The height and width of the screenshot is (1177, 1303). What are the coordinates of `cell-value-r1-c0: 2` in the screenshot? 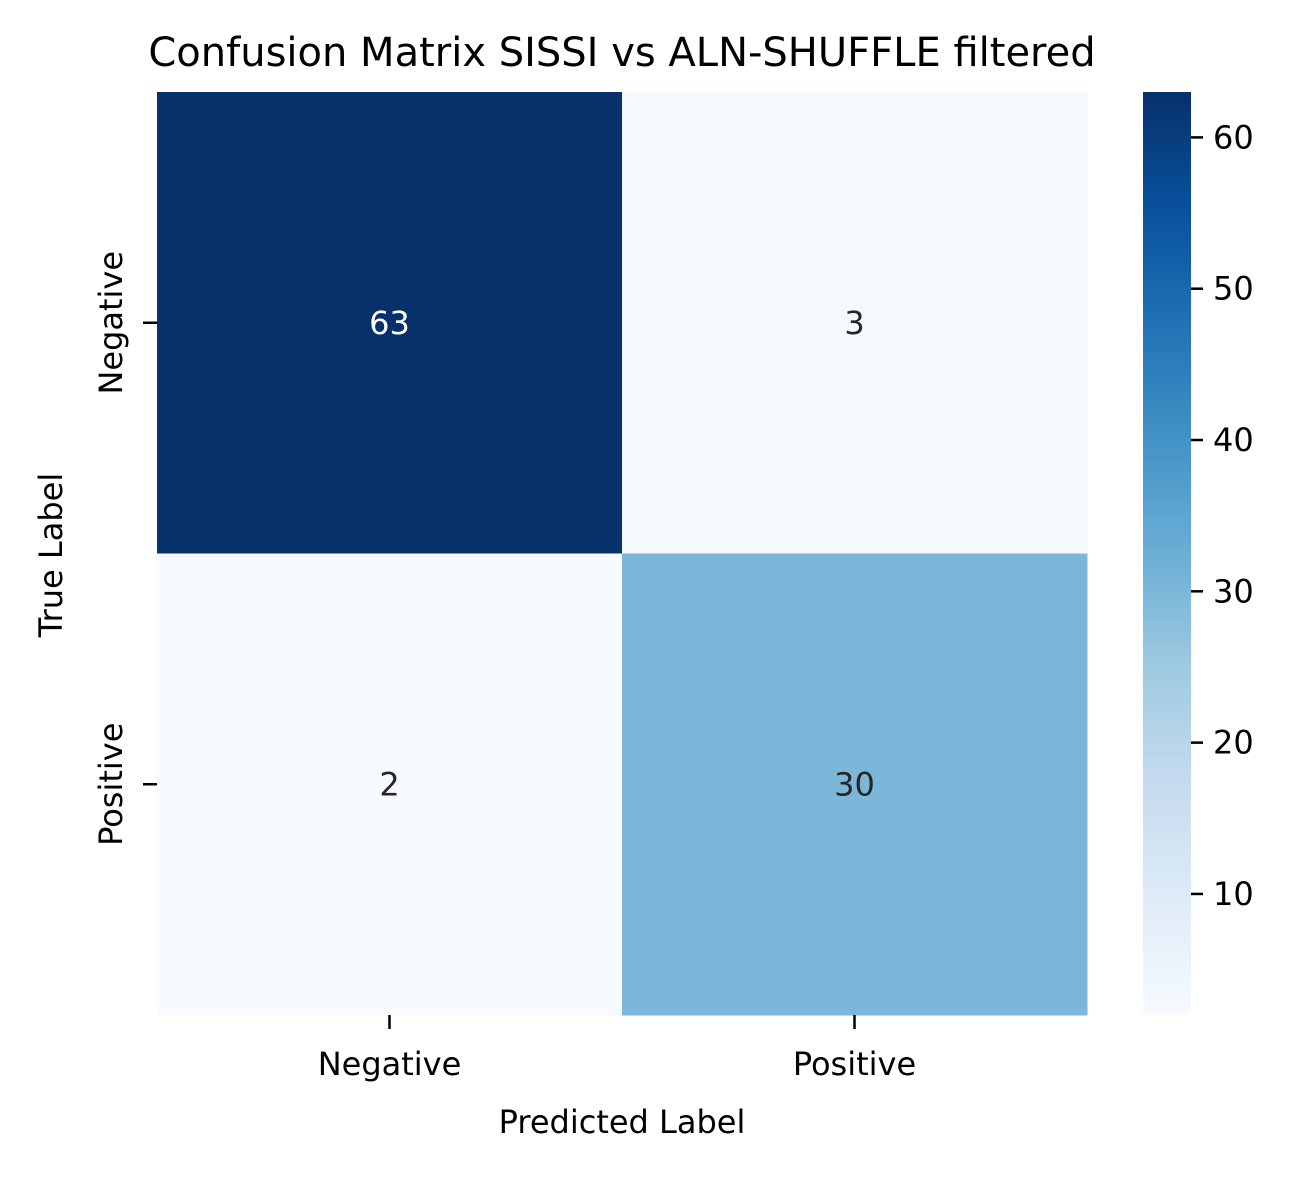 It's located at (389, 784).